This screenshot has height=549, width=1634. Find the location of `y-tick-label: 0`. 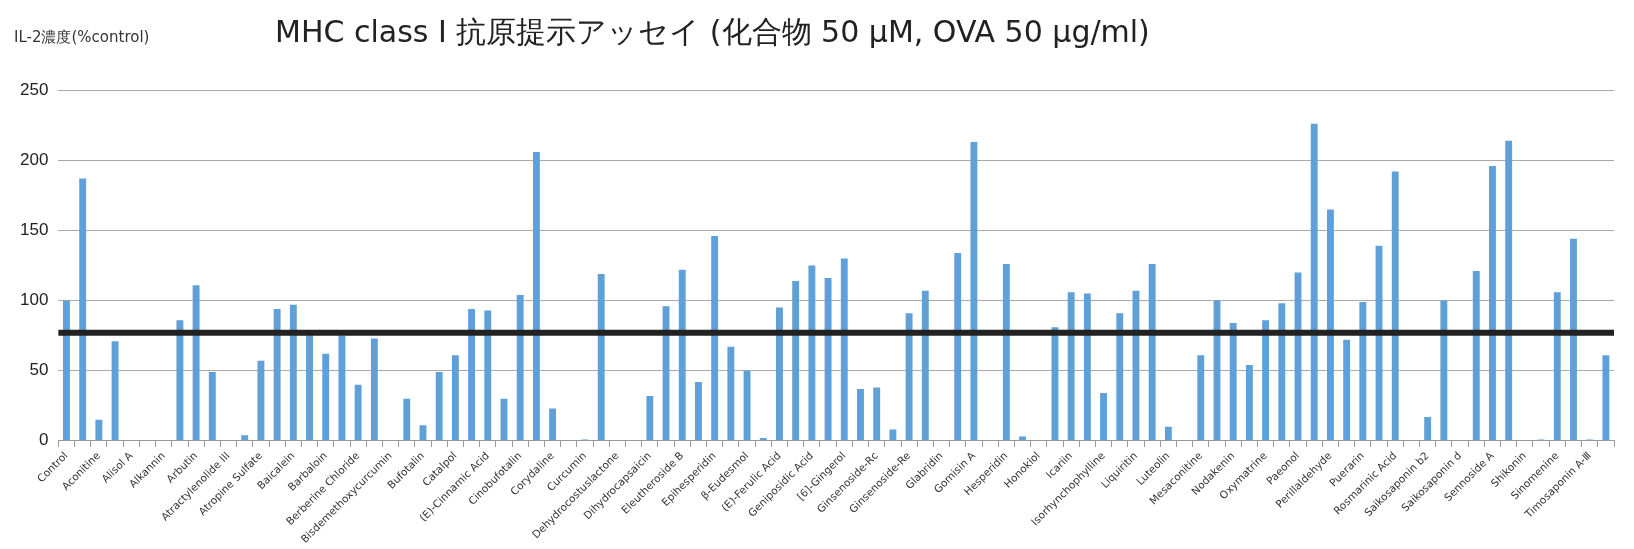

y-tick-label: 0 is located at coordinates (43, 440).